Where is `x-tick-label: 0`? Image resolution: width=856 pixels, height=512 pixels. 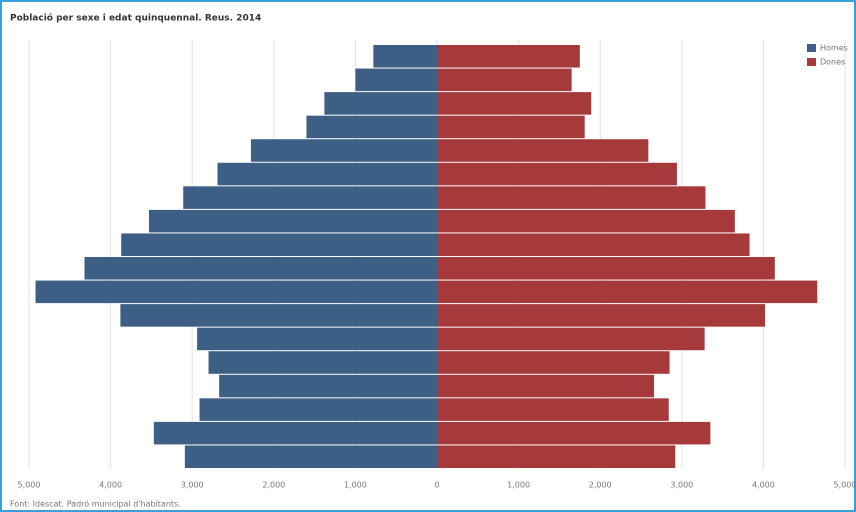 x-tick-label: 0 is located at coordinates (436, 485).